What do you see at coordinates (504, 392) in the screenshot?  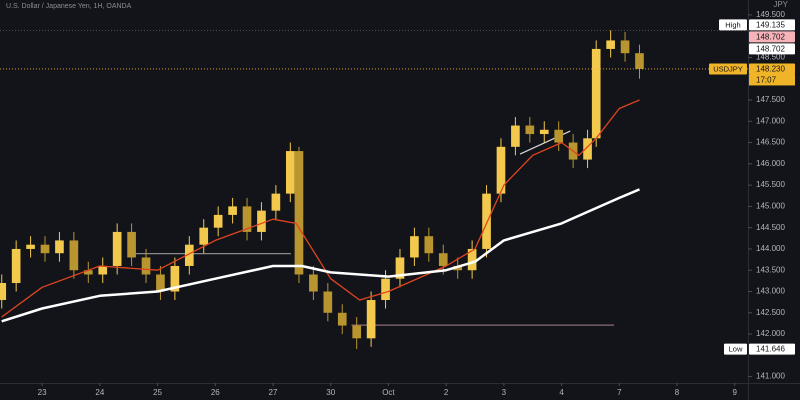 I see `x-tick-label: 3` at bounding box center [504, 392].